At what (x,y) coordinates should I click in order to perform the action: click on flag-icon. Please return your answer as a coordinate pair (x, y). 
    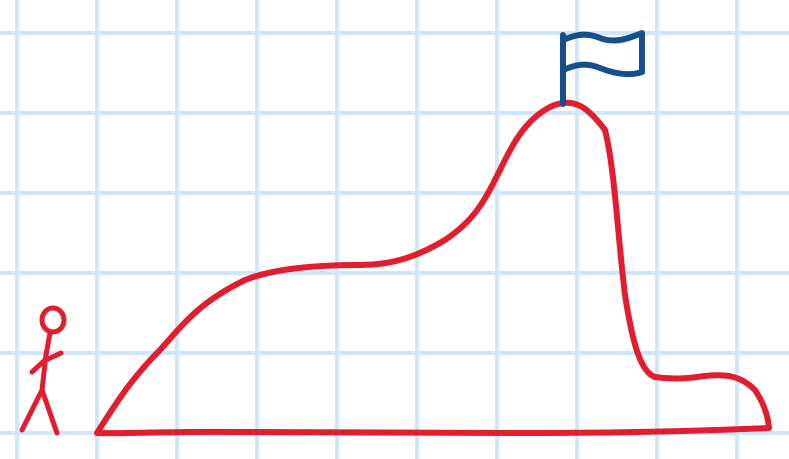
    Looking at the image, I should click on (602, 68).